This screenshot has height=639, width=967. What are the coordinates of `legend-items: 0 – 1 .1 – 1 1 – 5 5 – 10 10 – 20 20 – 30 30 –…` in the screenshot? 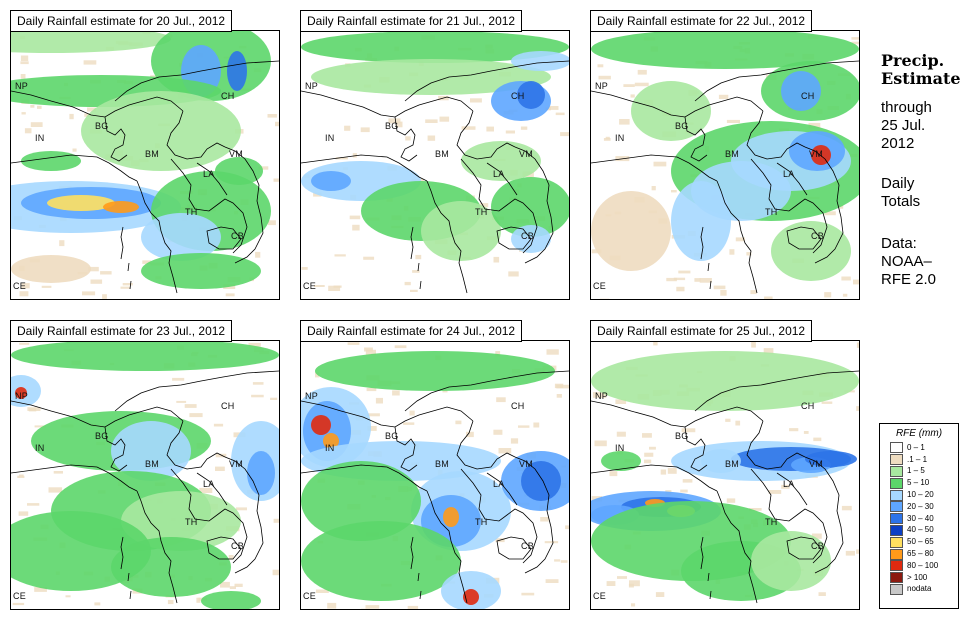 It's located at (919, 518).